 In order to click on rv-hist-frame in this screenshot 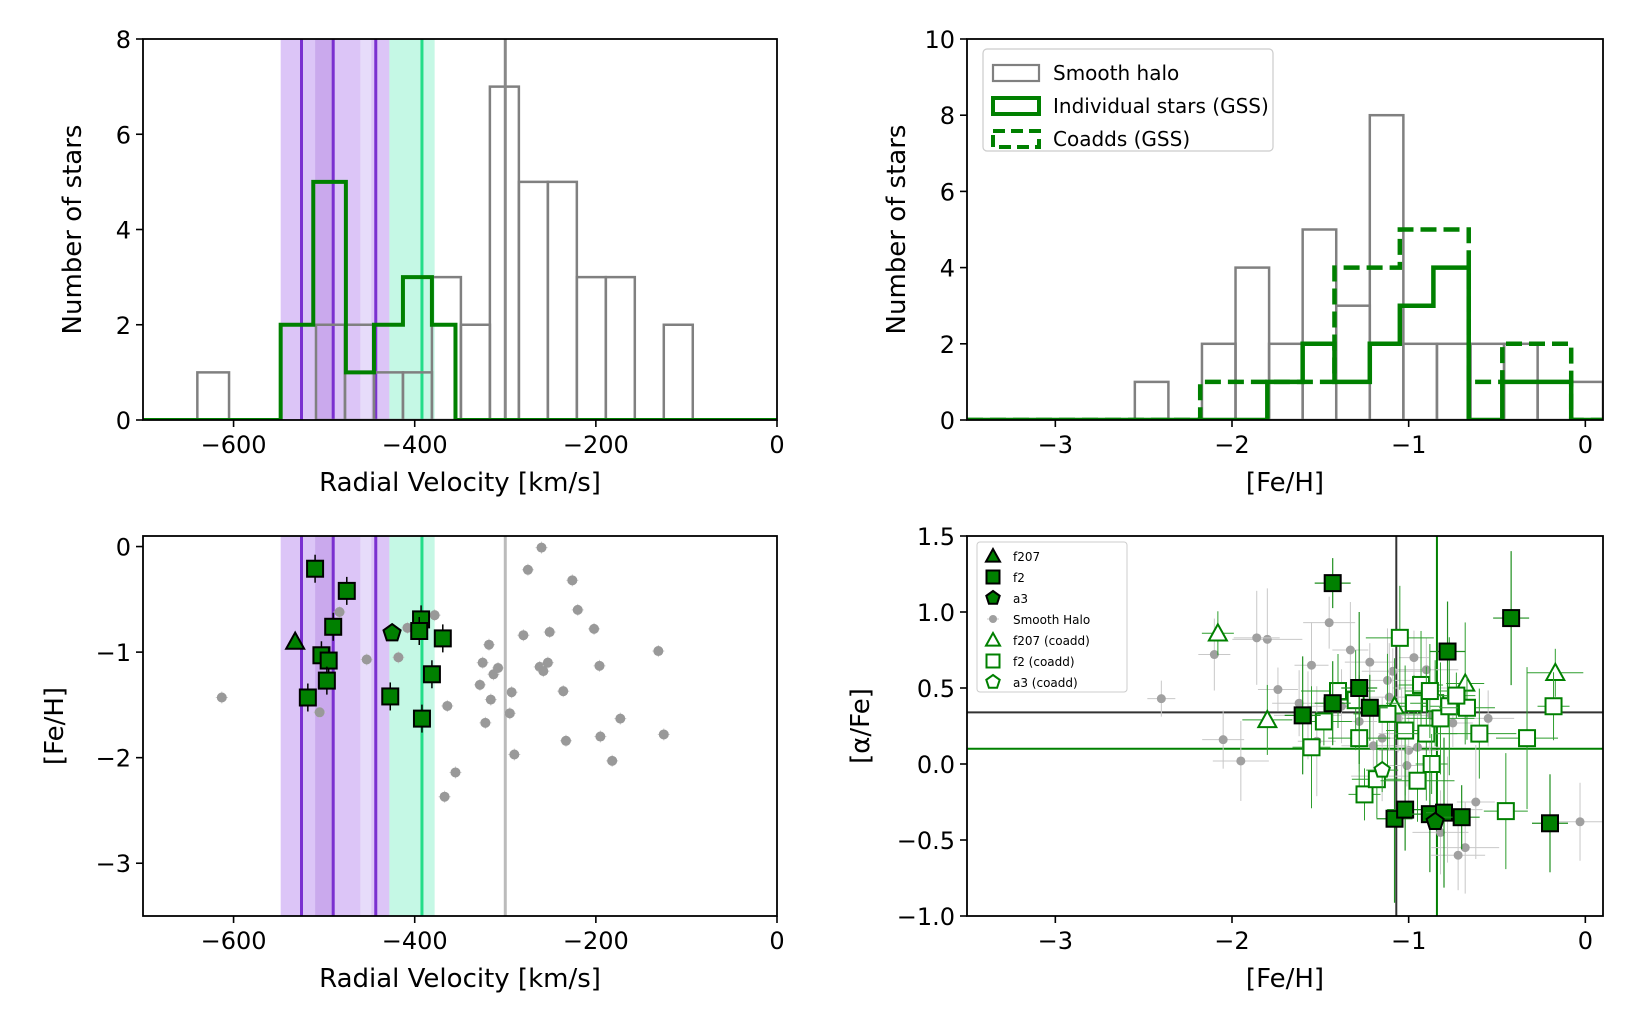, I will do `click(460, 229)`.